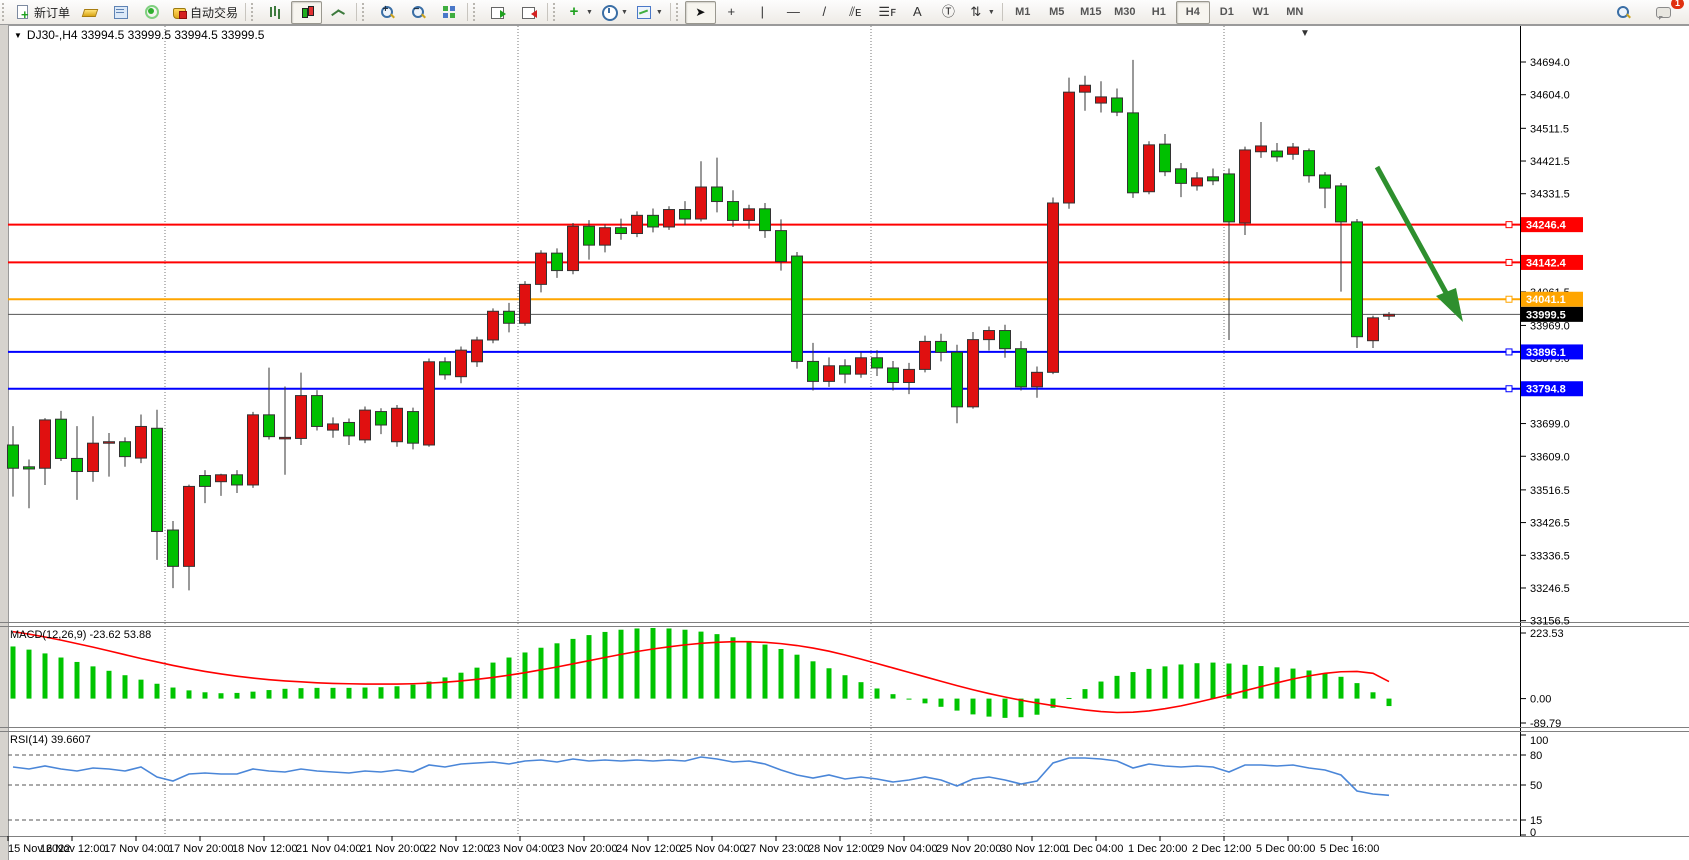 This screenshot has height=860, width=1689. Describe the element at coordinates (1550, 491) in the screenshot. I see `svg-text: 33516.5` at that location.